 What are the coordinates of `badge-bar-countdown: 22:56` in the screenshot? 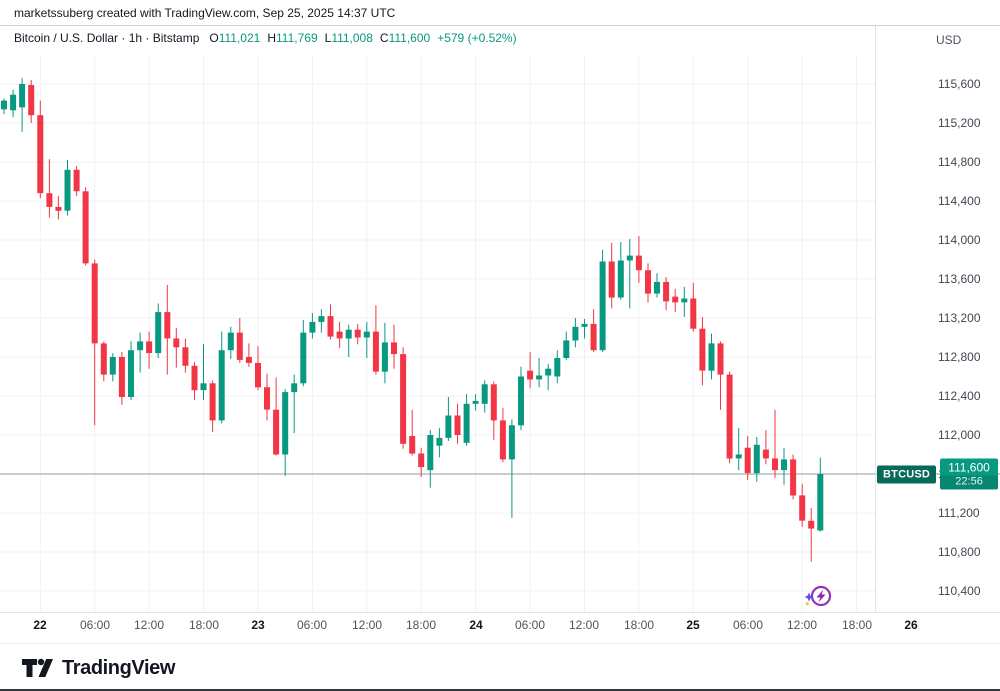 It's located at (969, 482).